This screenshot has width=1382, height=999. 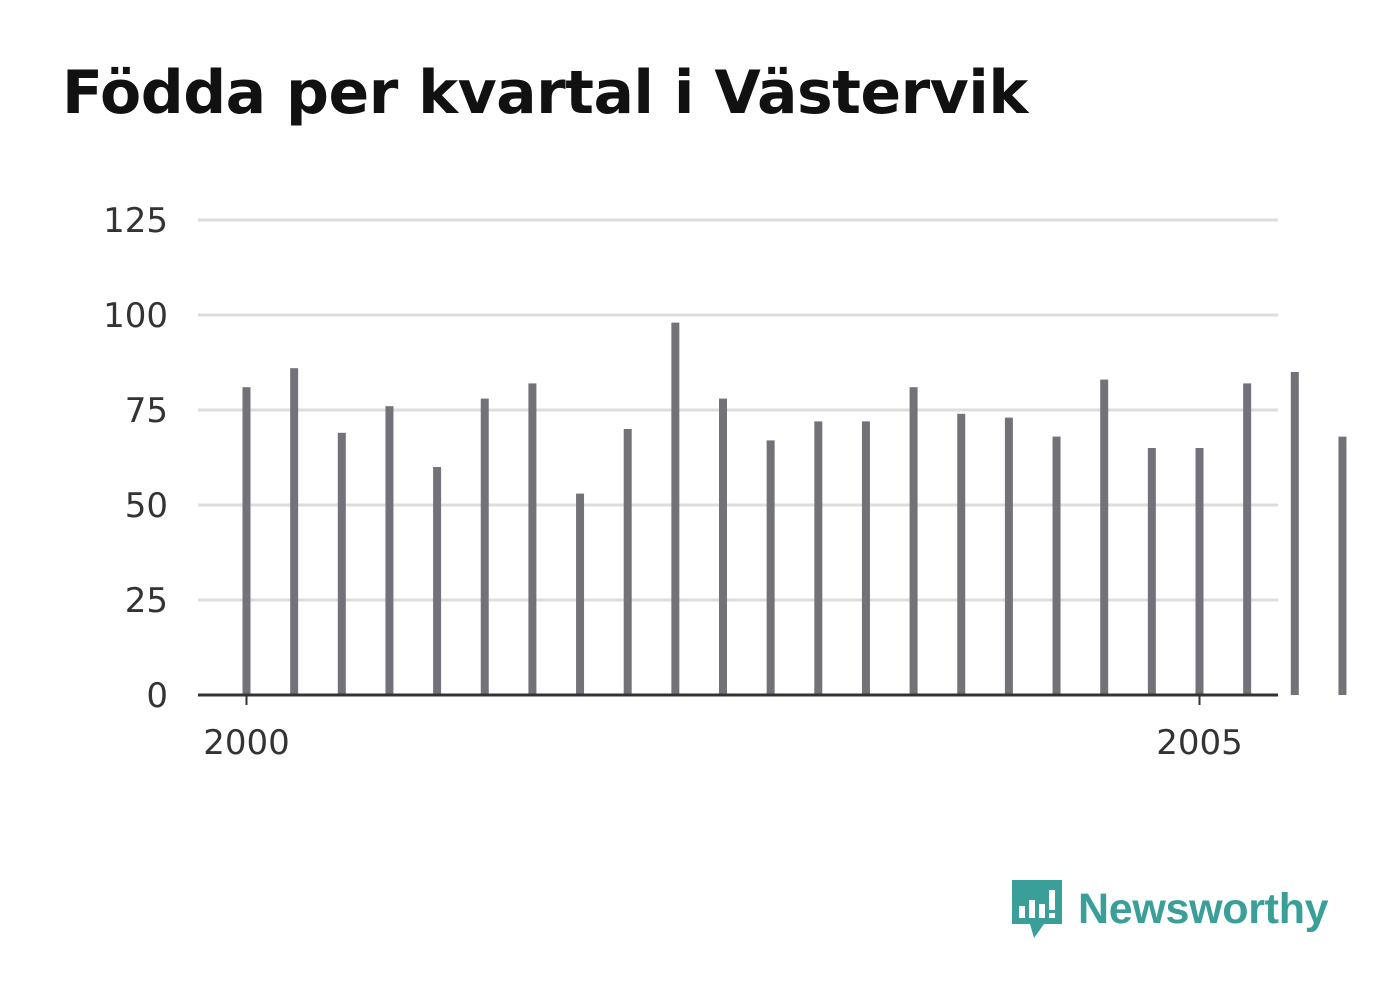 I want to click on chart-title: Födda per kvartal i Västervik, so click(x=545, y=93).